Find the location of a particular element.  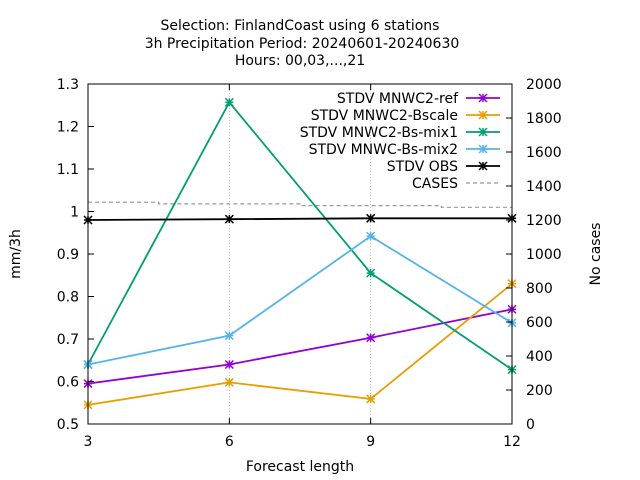

x-tick-label: 3 is located at coordinates (88, 442).